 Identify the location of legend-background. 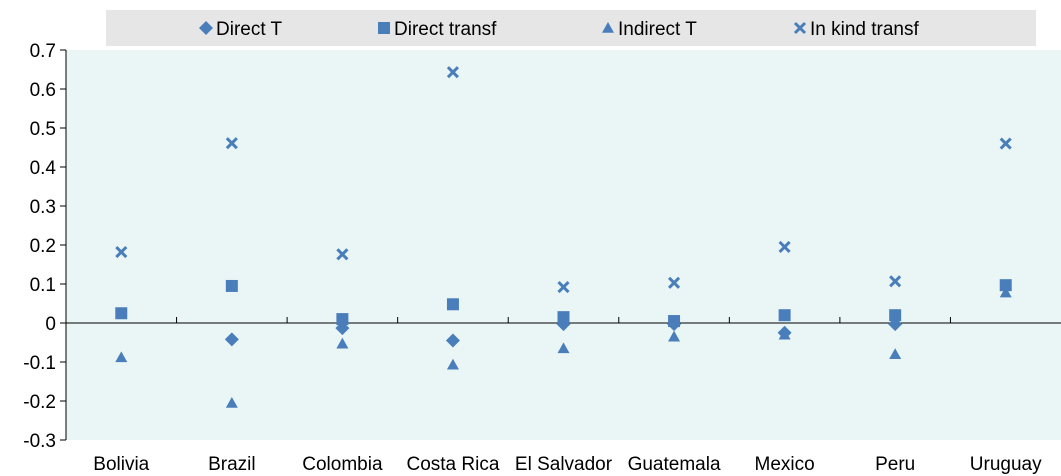
(571, 28).